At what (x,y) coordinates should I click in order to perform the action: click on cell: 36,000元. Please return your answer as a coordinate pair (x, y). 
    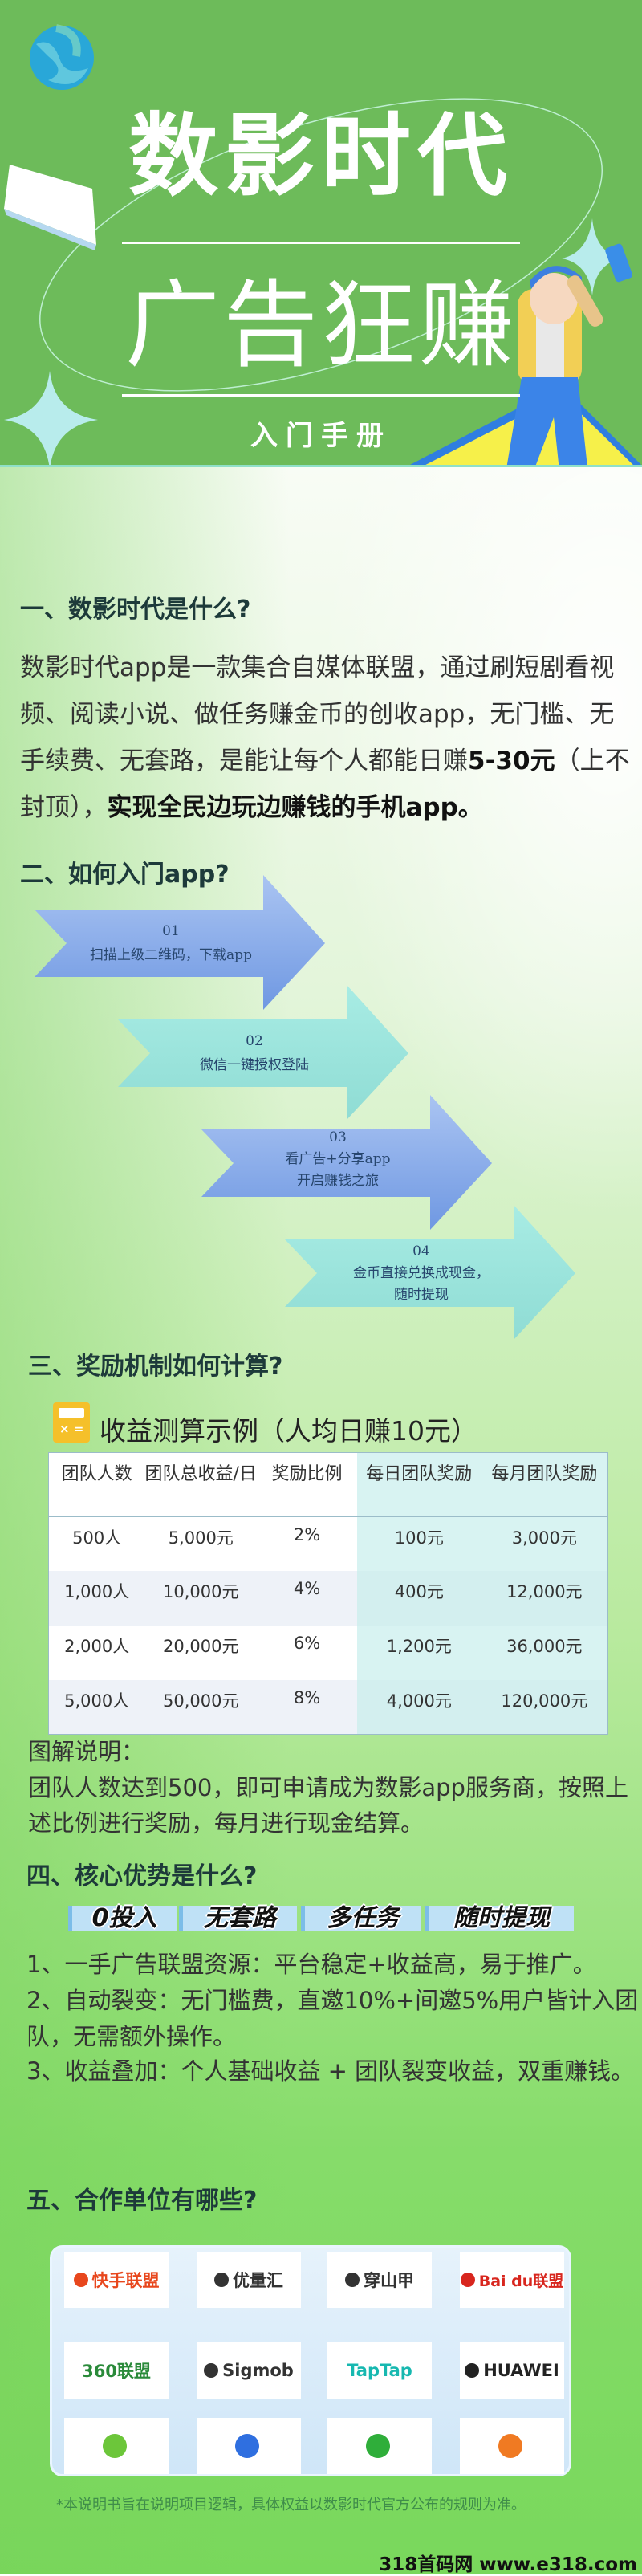
    Looking at the image, I should click on (544, 1652).